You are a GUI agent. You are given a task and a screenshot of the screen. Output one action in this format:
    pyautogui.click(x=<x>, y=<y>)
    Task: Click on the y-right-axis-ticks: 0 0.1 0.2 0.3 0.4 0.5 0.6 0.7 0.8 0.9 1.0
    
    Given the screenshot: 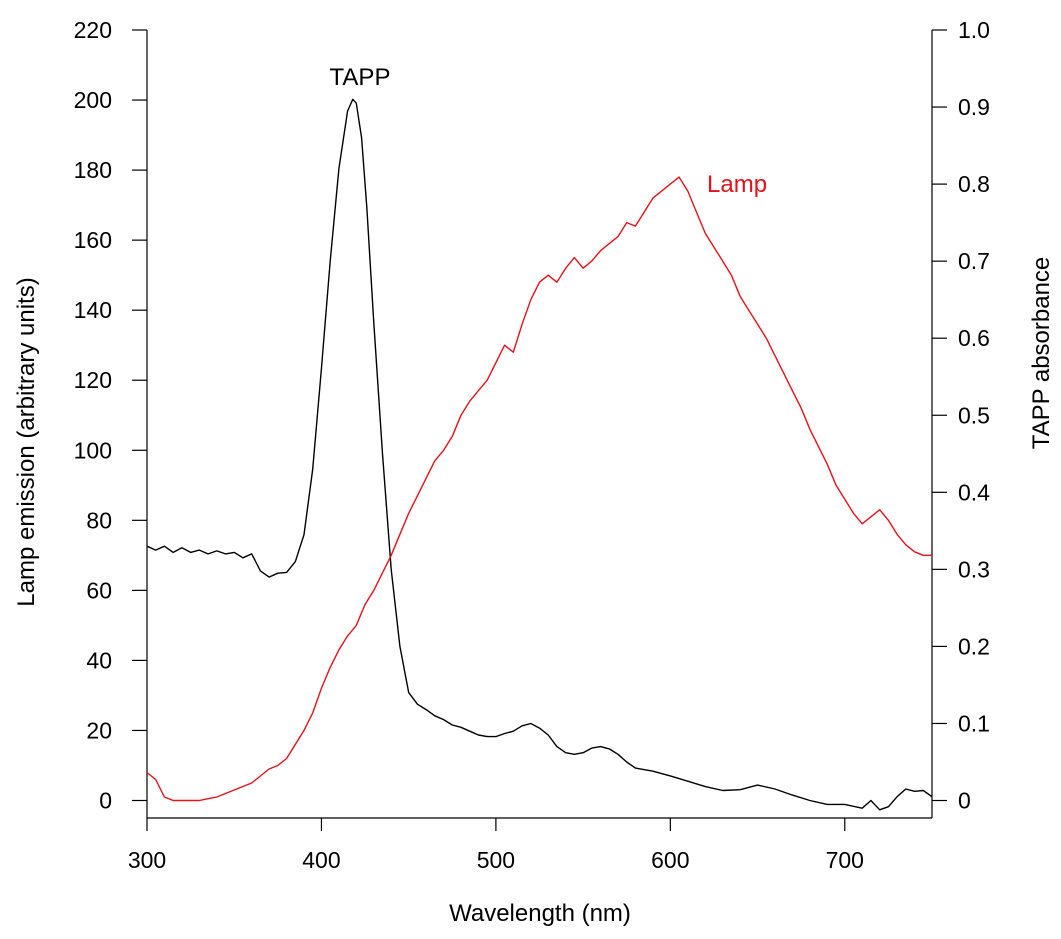 What is the action you would take?
    pyautogui.click(x=961, y=415)
    